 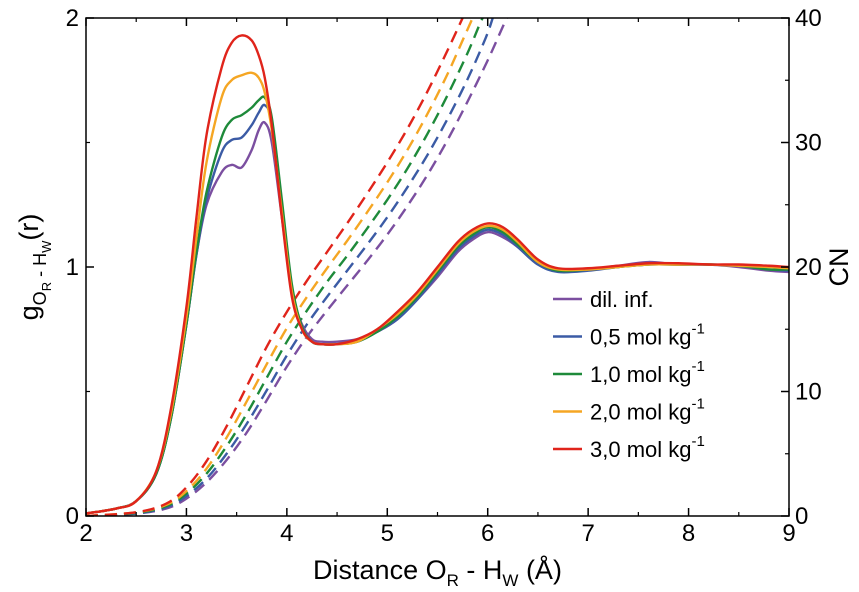 What do you see at coordinates (510, 580) in the screenshot?
I see `x-axis-title-part: W` at bounding box center [510, 580].